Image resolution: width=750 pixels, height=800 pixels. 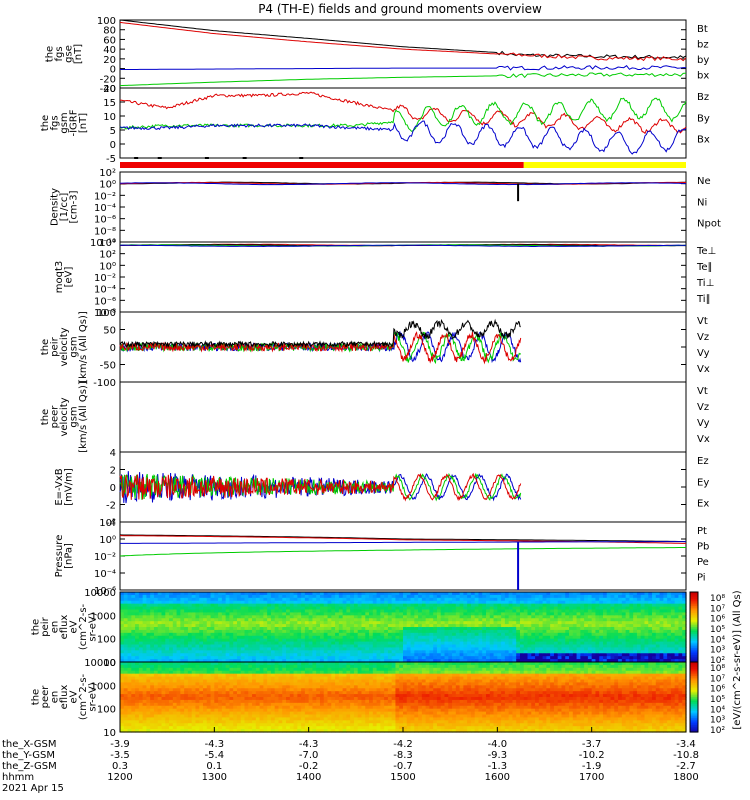 What do you see at coordinates (113, 145) in the screenshot?
I see `y-tick-label: 0` at bounding box center [113, 145].